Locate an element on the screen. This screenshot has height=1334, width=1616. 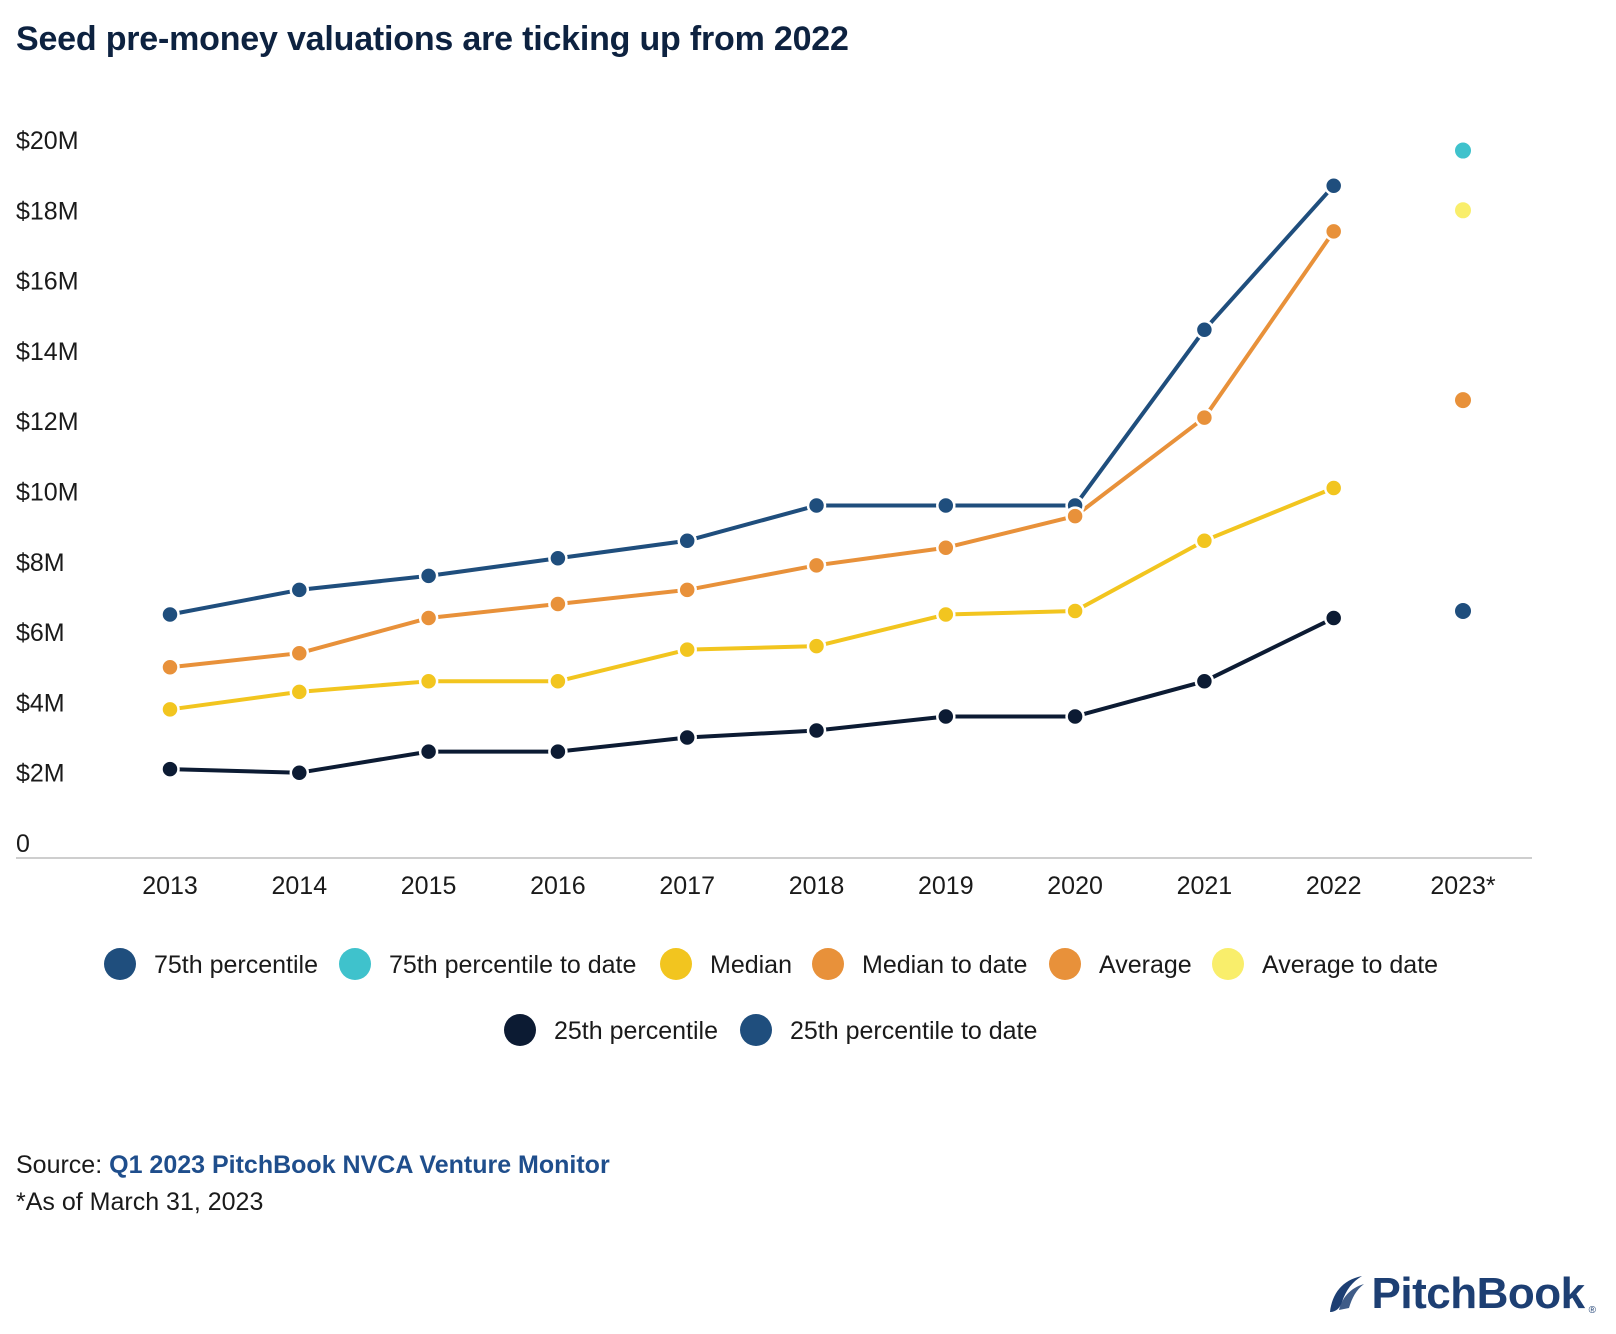
y-tick-label: $2M is located at coordinates (40, 774).